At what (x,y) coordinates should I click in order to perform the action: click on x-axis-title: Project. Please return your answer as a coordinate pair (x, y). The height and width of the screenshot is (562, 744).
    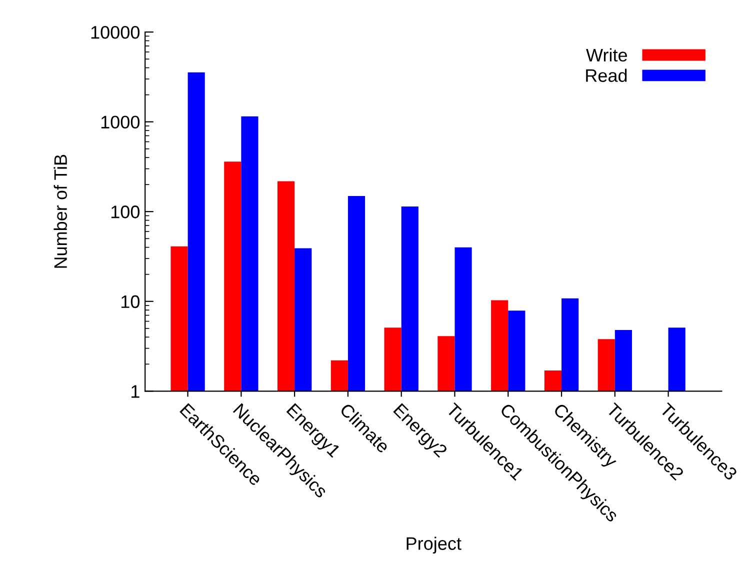
    Looking at the image, I should click on (434, 545).